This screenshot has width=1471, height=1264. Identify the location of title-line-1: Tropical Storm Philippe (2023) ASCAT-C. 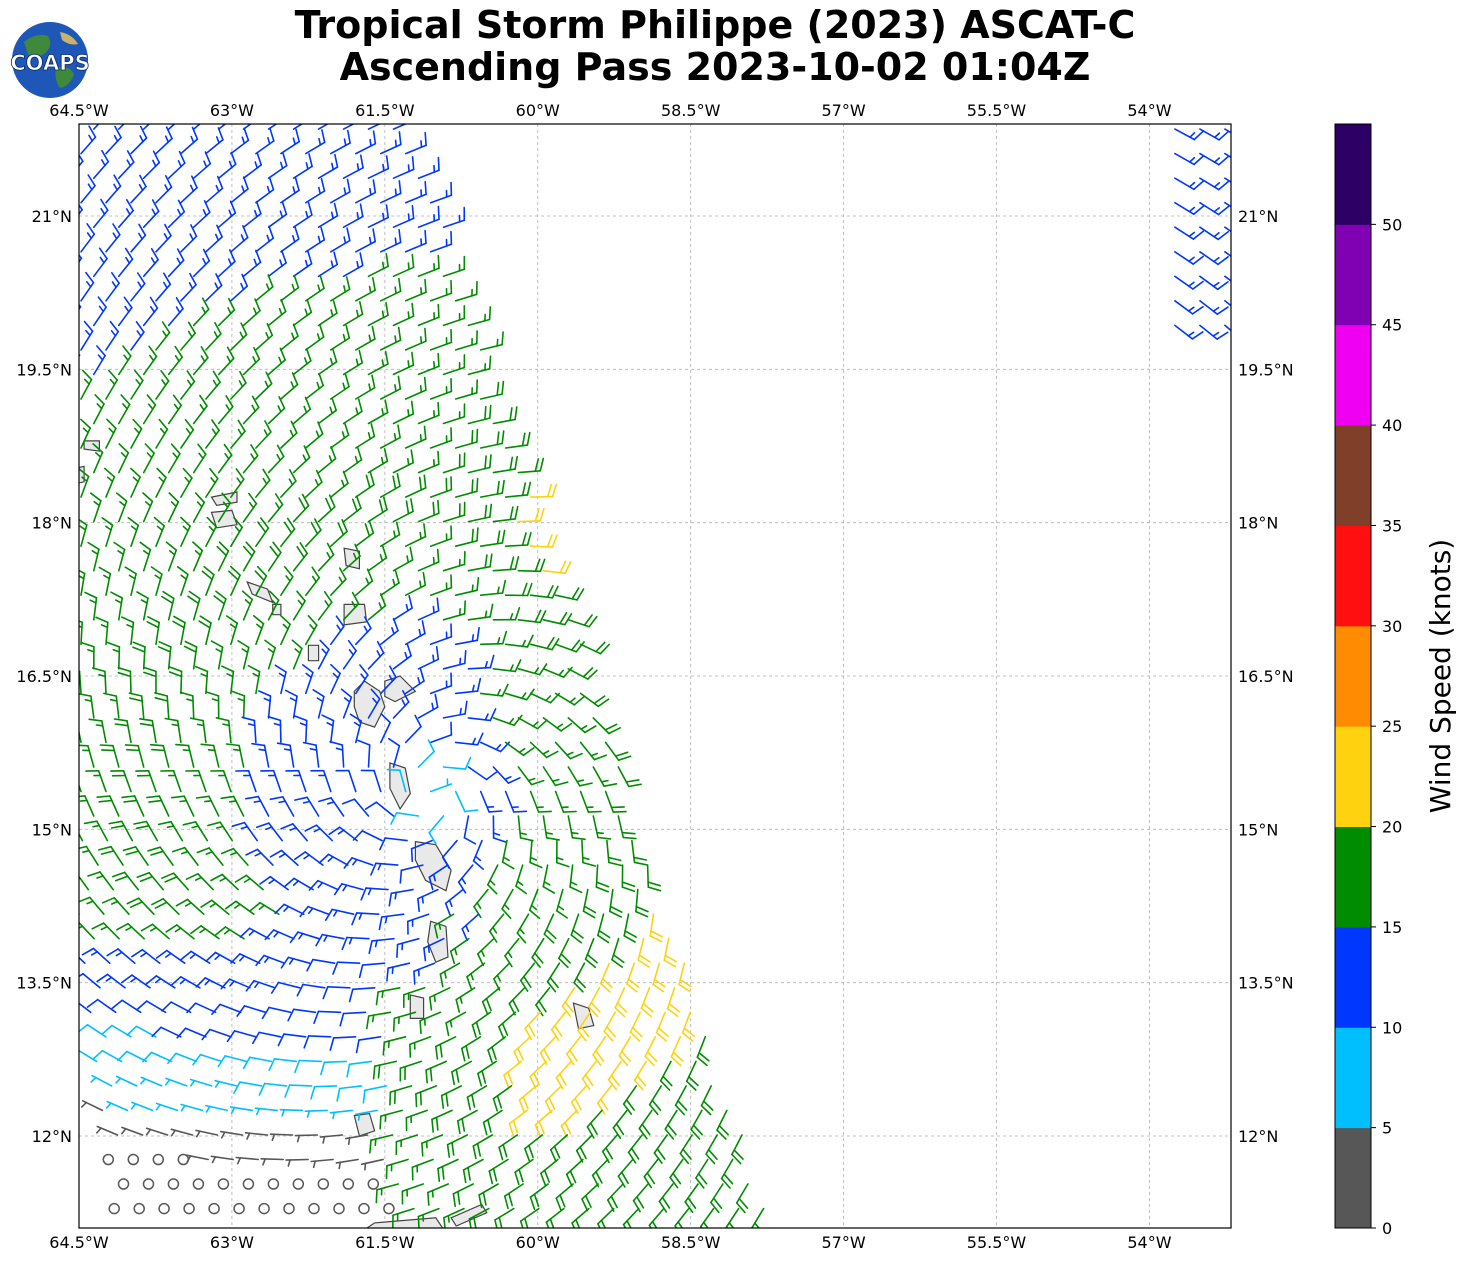
(715, 25).